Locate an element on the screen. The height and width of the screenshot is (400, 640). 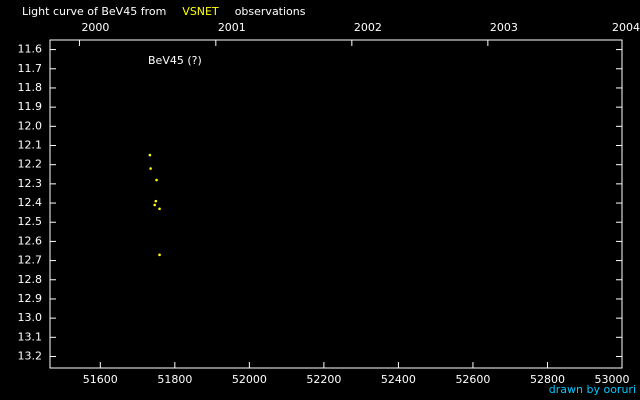
x-tick-label: 51800 is located at coordinates (174, 379).